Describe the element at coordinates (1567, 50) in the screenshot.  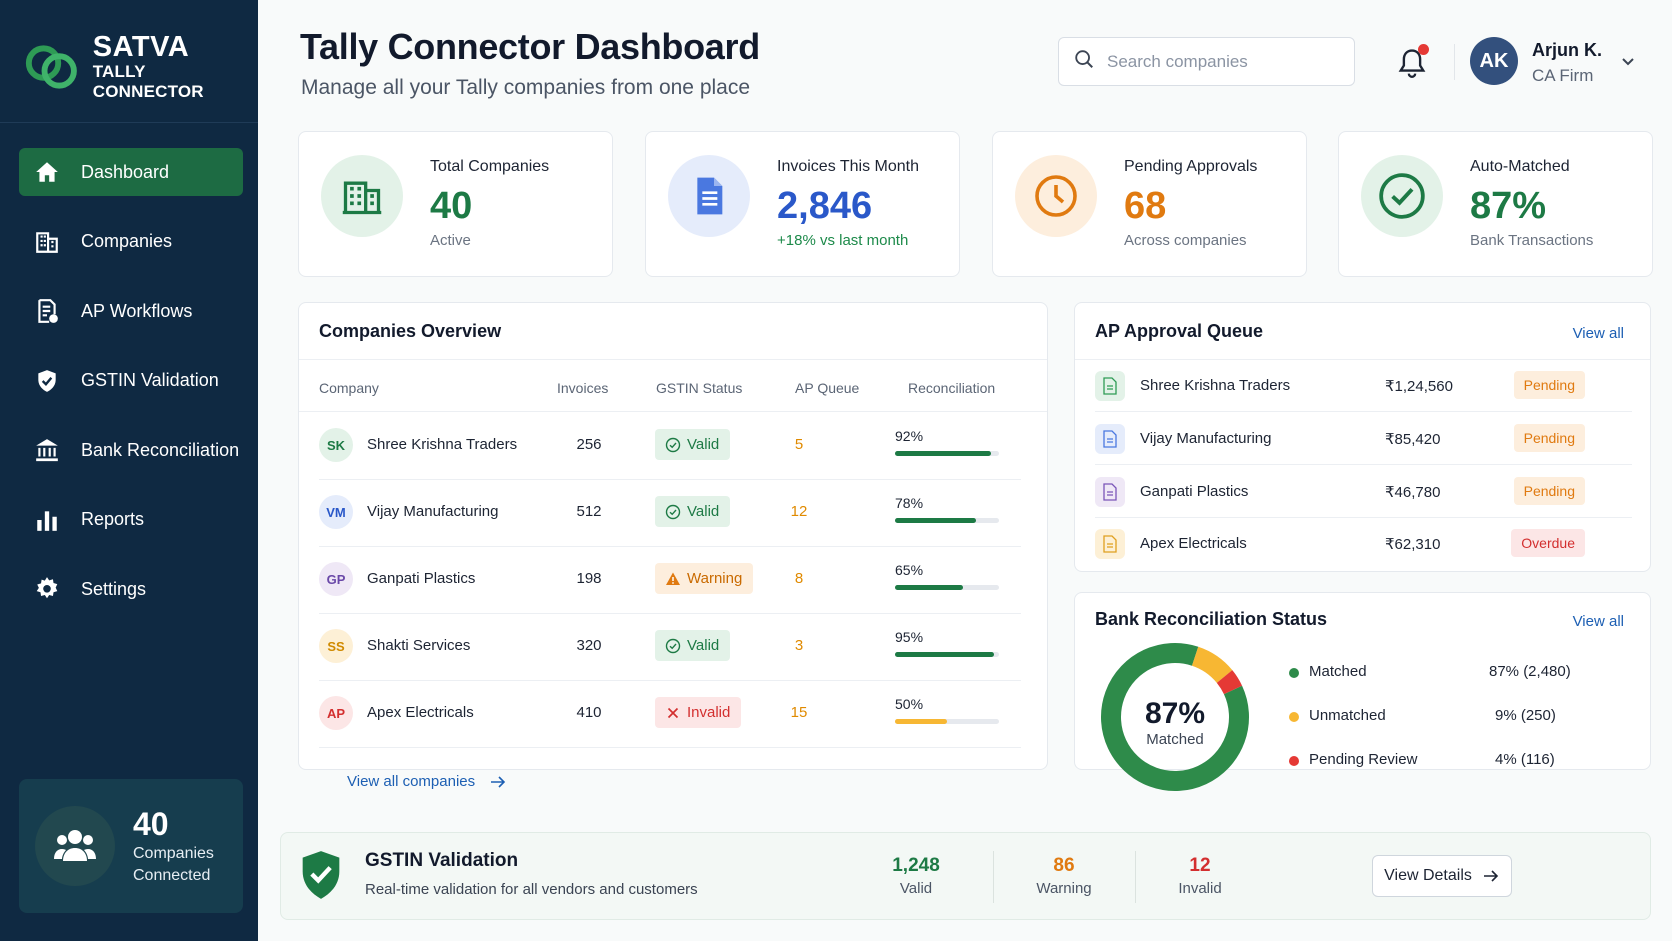
I see `user-name: Arjun K.` at that location.